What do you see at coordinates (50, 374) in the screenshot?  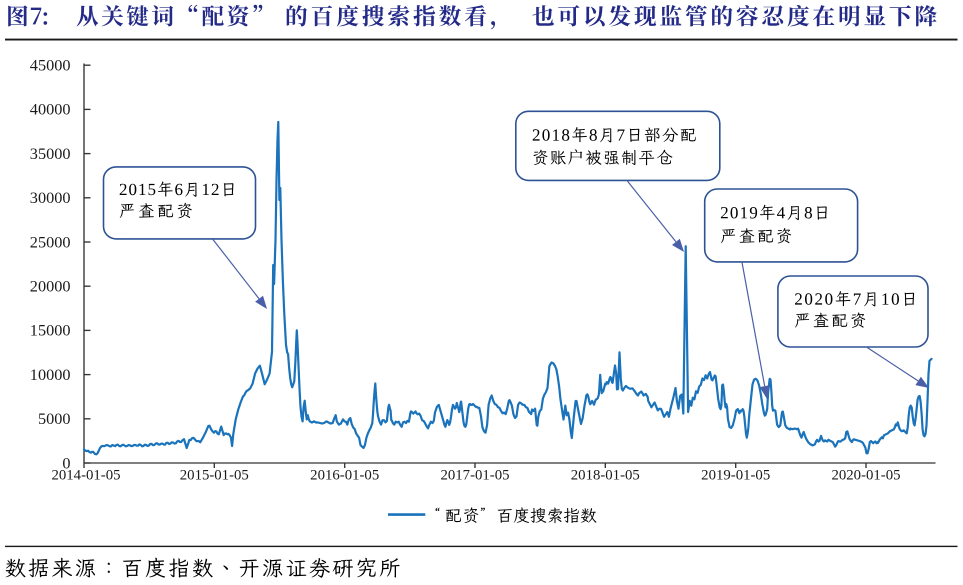 I see `svg-text: 10000` at bounding box center [50, 374].